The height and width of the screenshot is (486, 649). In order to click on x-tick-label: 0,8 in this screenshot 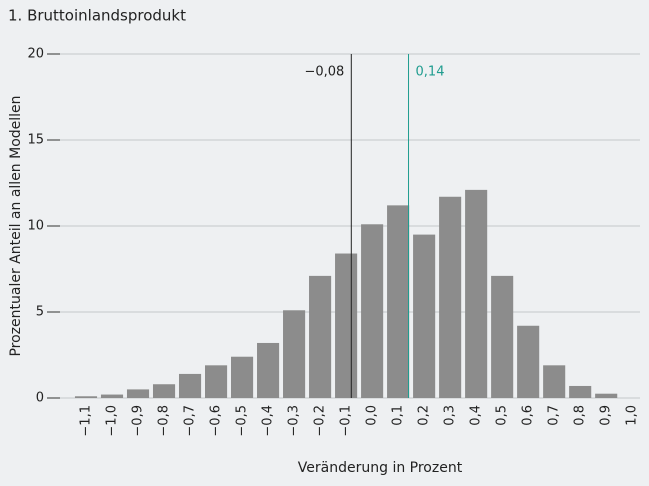, I will do `click(580, 415)`.